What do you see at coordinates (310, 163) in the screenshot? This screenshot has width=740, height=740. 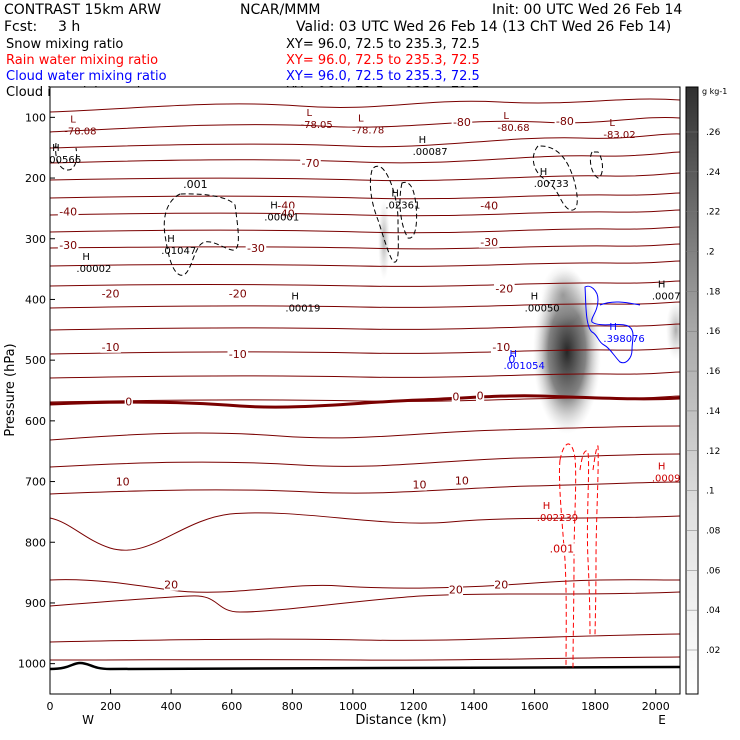 I see `isotherm-label: -70` at bounding box center [310, 163].